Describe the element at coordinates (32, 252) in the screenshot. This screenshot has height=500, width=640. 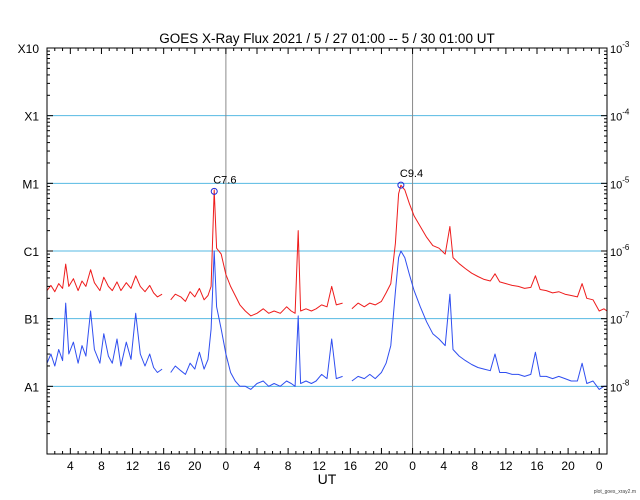
I see `y-left-tick-label: C1` at that location.